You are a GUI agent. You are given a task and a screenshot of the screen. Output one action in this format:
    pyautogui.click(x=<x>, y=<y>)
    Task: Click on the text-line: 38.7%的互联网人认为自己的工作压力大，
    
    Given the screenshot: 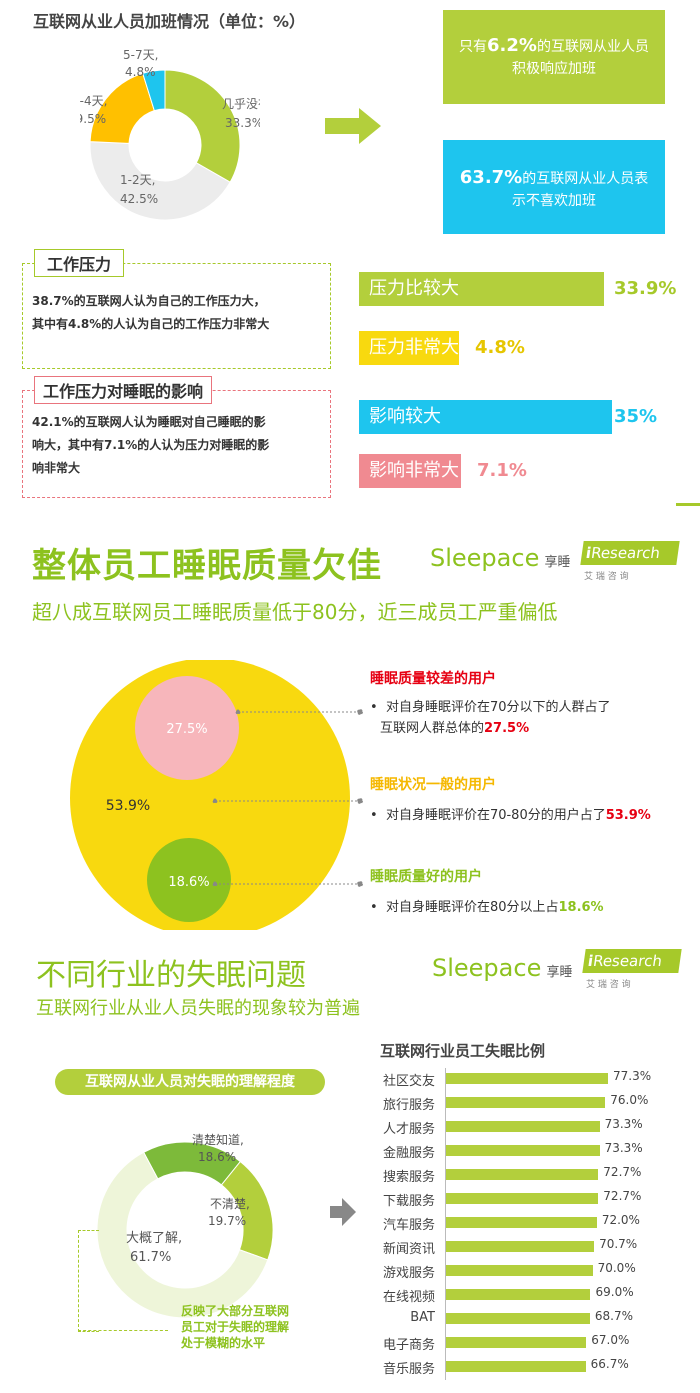 What is the action you would take?
    pyautogui.click(x=149, y=301)
    